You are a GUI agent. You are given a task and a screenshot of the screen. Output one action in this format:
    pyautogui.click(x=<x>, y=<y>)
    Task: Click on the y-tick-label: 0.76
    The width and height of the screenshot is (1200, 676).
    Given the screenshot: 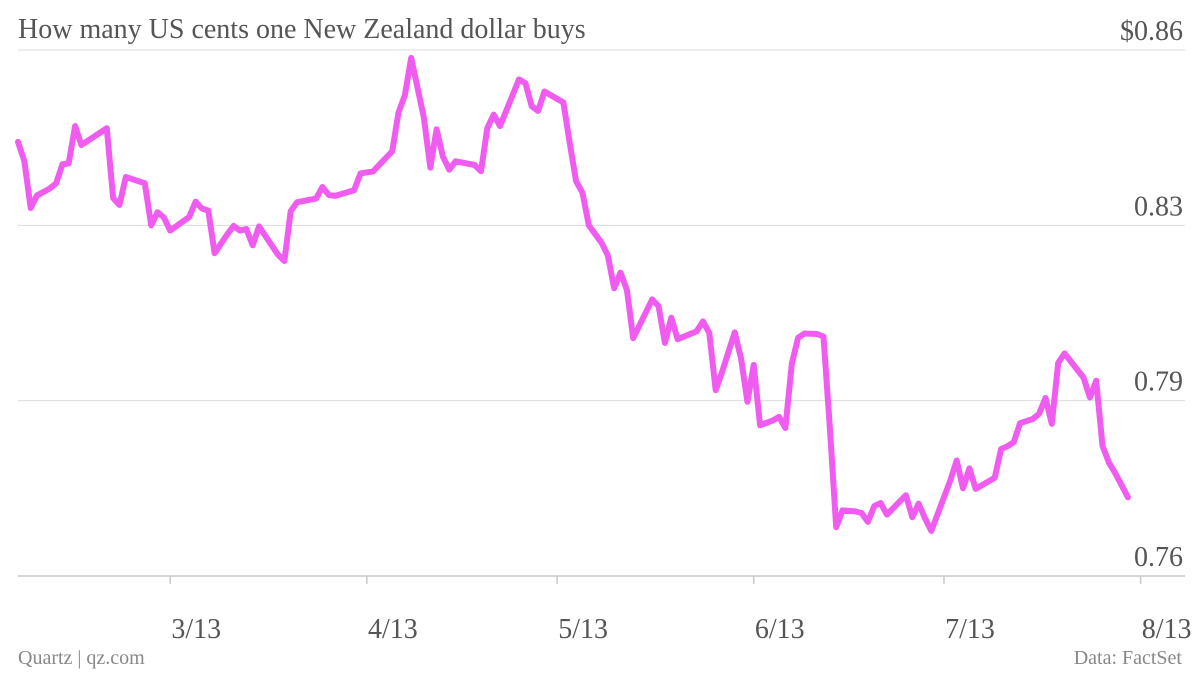 What is the action you would take?
    pyautogui.click(x=1158, y=557)
    